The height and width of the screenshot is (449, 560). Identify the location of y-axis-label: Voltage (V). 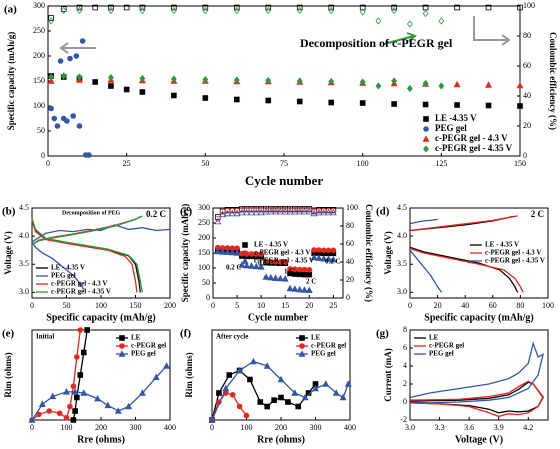
(8, 252).